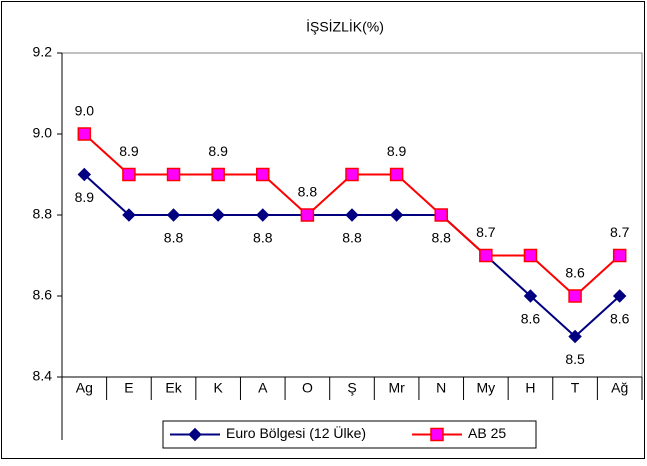  What do you see at coordinates (43, 295) in the screenshot?
I see `y-tick-label: 8.6` at bounding box center [43, 295].